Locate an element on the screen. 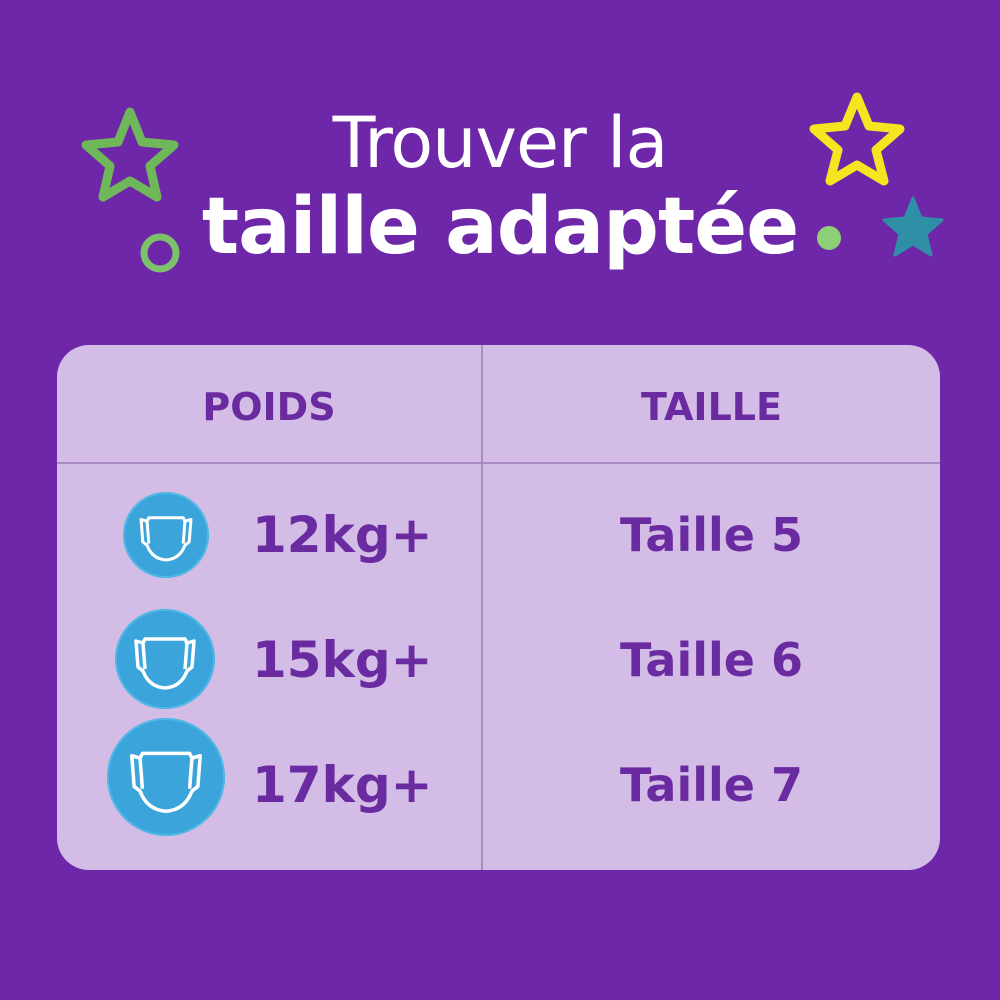 The image size is (1000, 1000). size-value: Taille 6 is located at coordinates (711, 660).